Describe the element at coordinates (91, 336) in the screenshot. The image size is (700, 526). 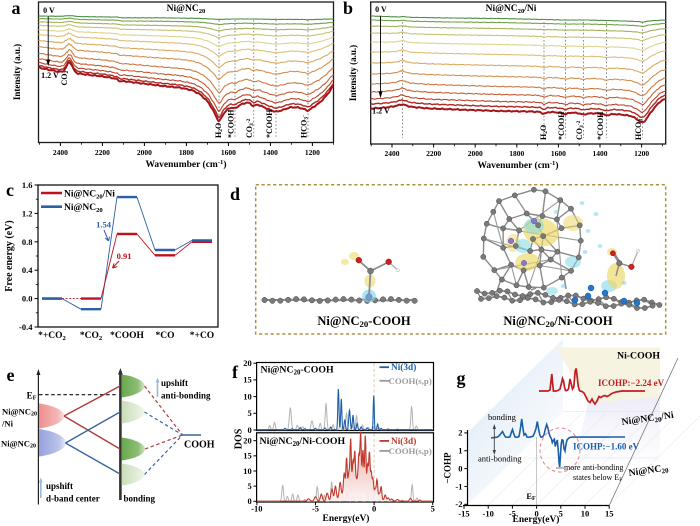
I see `svg-text: *CO2` at that location.